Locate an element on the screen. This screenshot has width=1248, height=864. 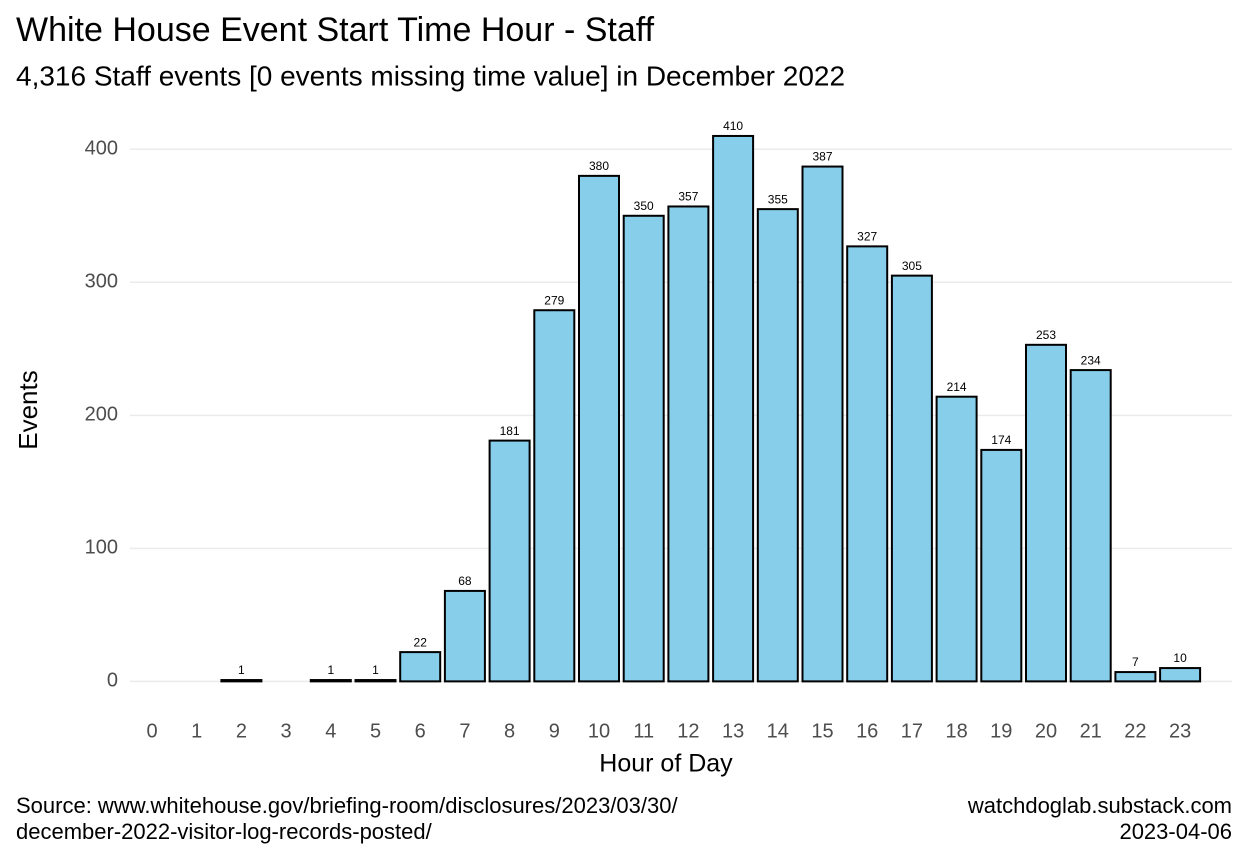
value-label: 387 is located at coordinates (822, 157).